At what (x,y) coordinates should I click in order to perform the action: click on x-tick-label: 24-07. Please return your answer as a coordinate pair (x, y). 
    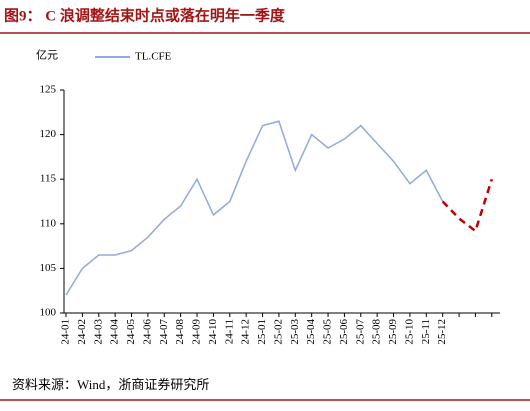
    Looking at the image, I should click on (164, 332).